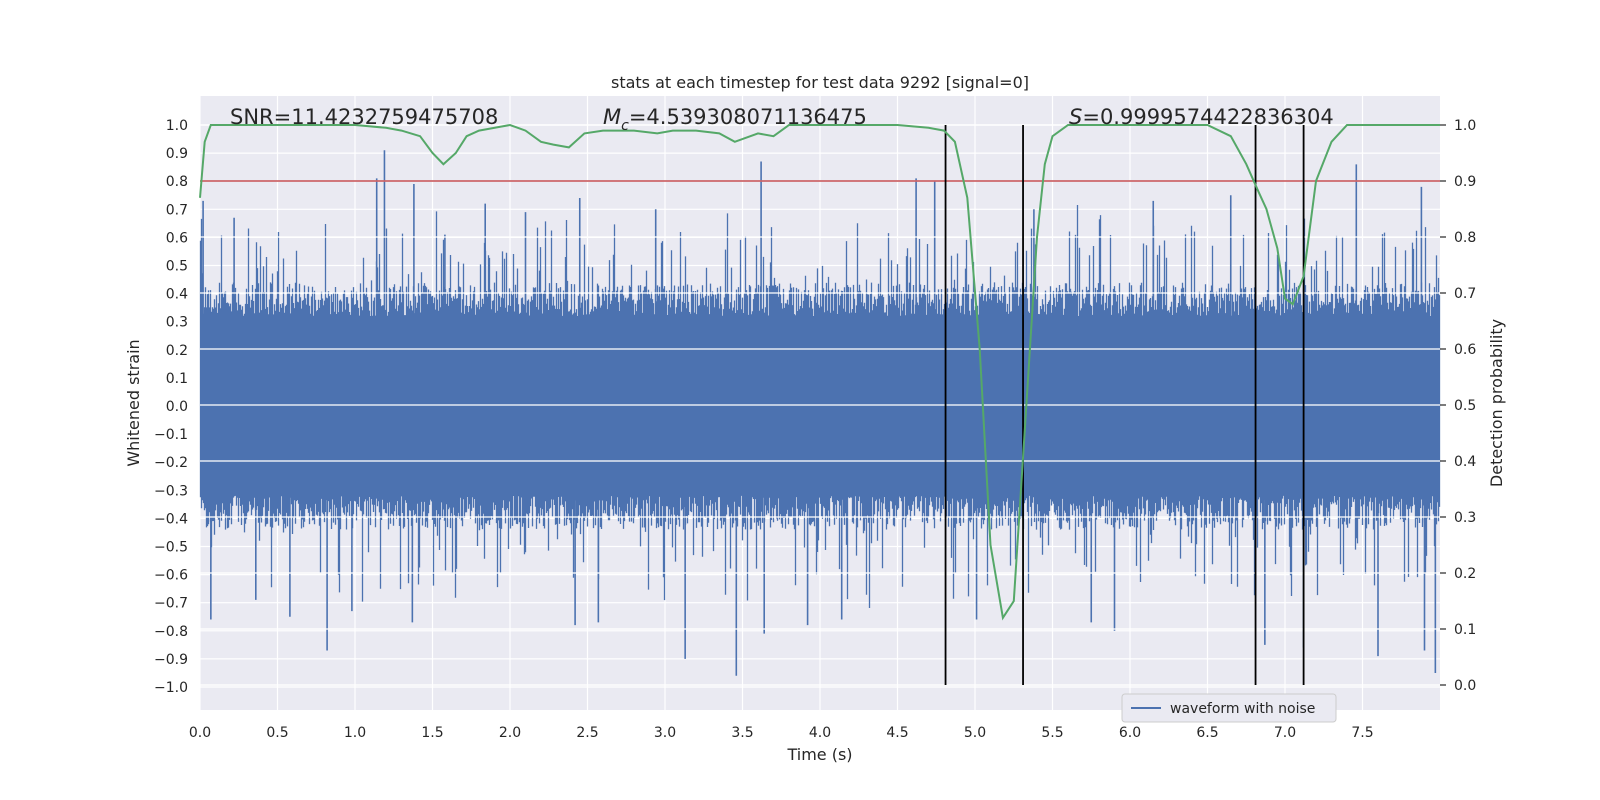 The image size is (1600, 800). I want to click on x-tick-label: 7.0, so click(1285, 733).